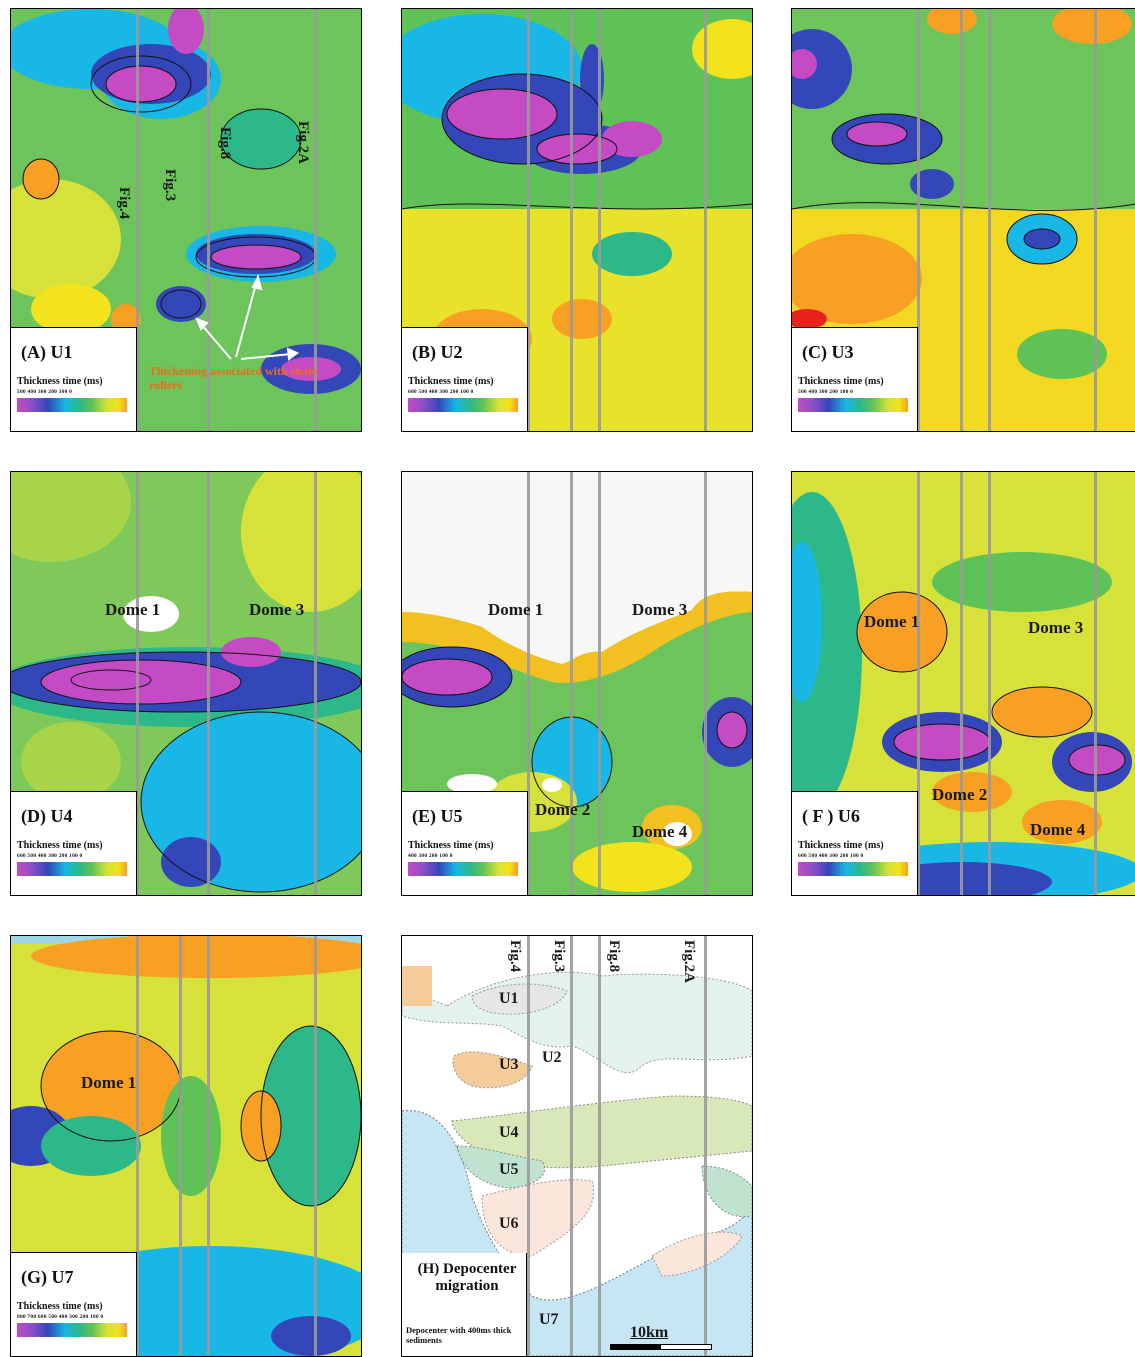 The width and height of the screenshot is (1135, 1357). What do you see at coordinates (828, 352) in the screenshot?
I see `panel-title: (C) U3` at bounding box center [828, 352].